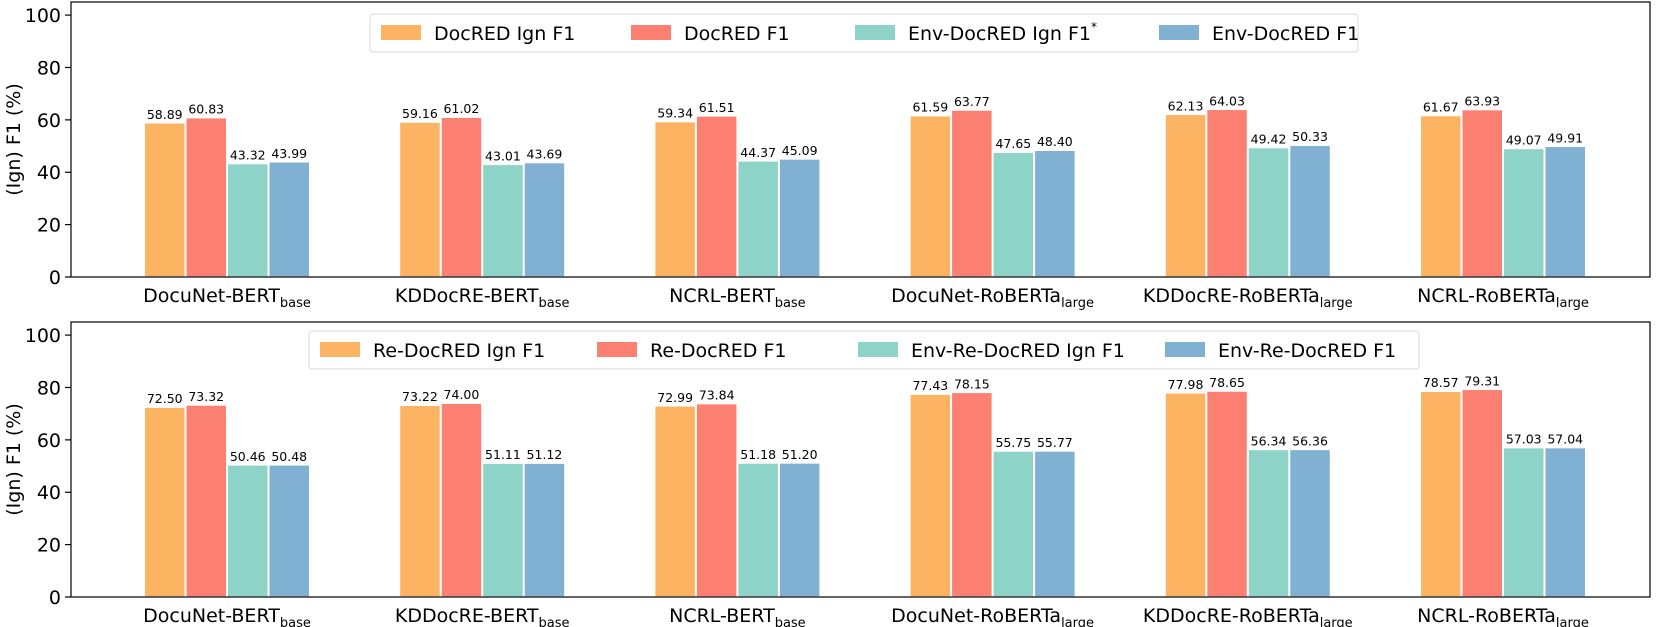  What do you see at coordinates (504, 34) in the screenshot?
I see `legend-label-1: DocRED Ign F1` at bounding box center [504, 34].